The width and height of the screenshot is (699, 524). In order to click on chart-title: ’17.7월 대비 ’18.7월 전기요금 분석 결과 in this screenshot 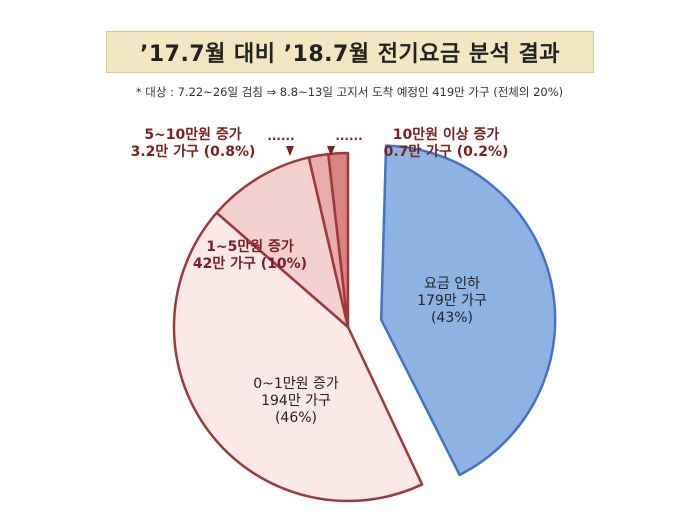, I will do `click(350, 54)`.